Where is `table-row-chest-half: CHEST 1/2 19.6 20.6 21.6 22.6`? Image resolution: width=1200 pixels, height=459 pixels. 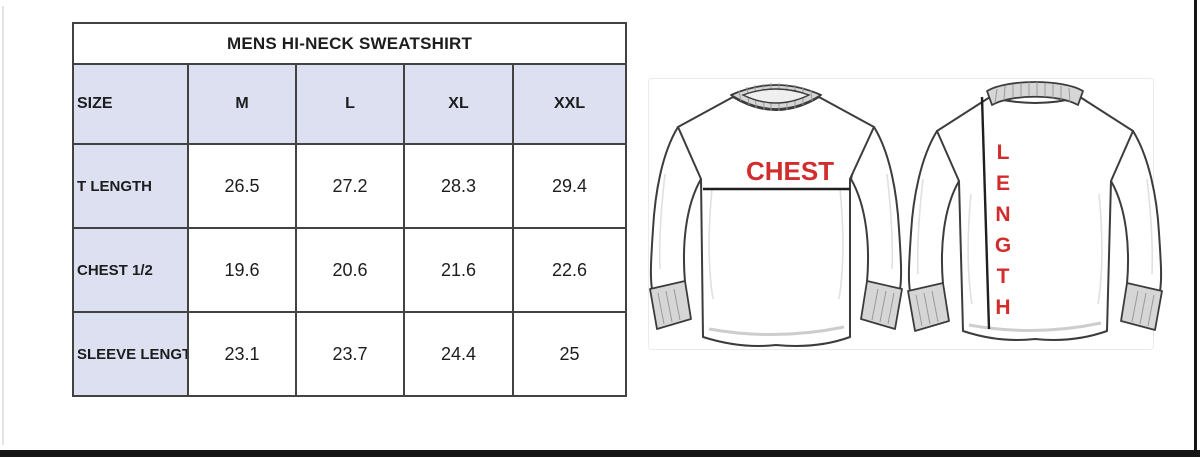
table-row-chest-half: CHEST 1/2 19.6 20.6 21.6 22.6 is located at coordinates (350, 270).